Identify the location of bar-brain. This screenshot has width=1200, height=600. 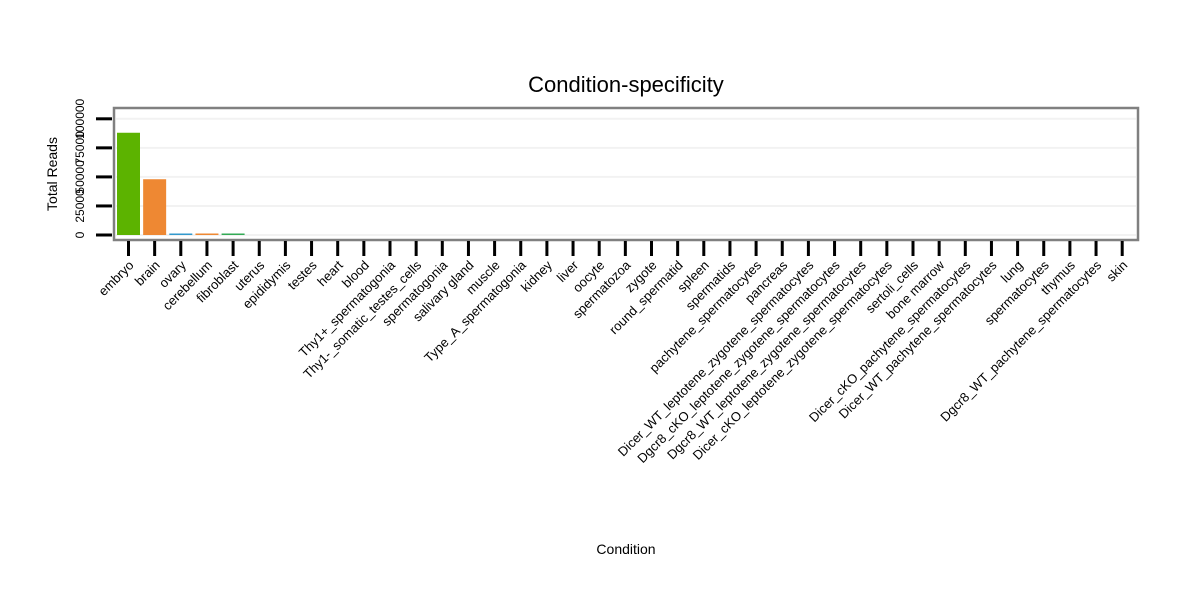
(155, 207).